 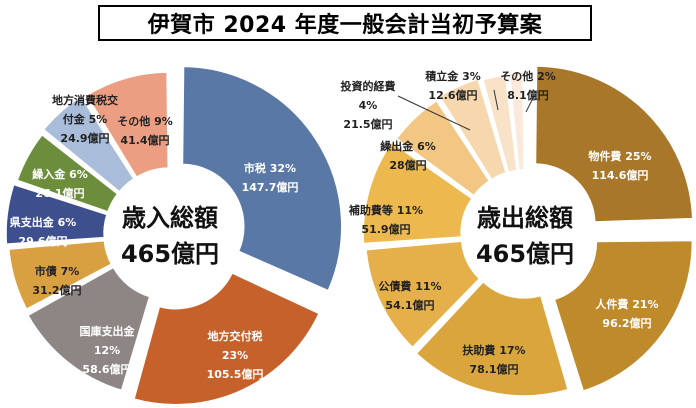 I want to click on slice-label-1-1-1: 96.2億円, so click(x=626, y=323).